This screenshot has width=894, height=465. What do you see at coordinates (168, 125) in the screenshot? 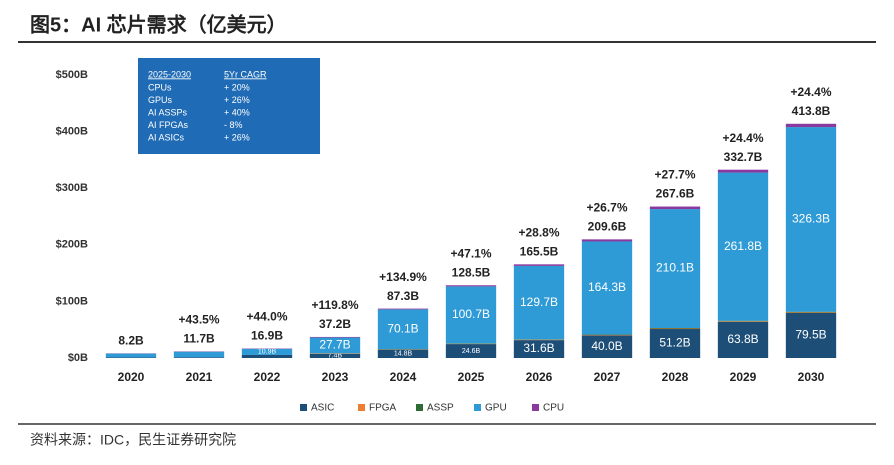
I see `inset-cell: AI FPGAs` at bounding box center [168, 125].